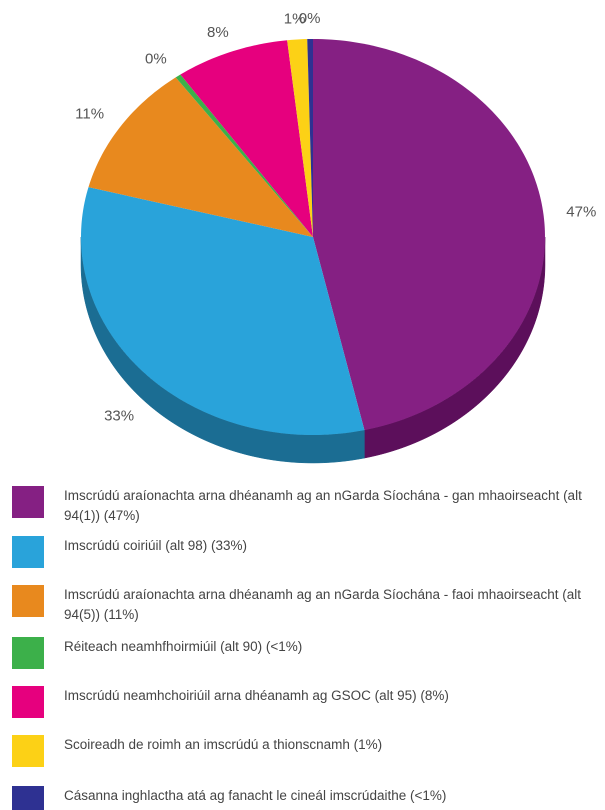 Image resolution: width=605 pixels, height=810 pixels. Describe the element at coordinates (295, 18) in the screenshot. I see `data-label: 1%` at that location.